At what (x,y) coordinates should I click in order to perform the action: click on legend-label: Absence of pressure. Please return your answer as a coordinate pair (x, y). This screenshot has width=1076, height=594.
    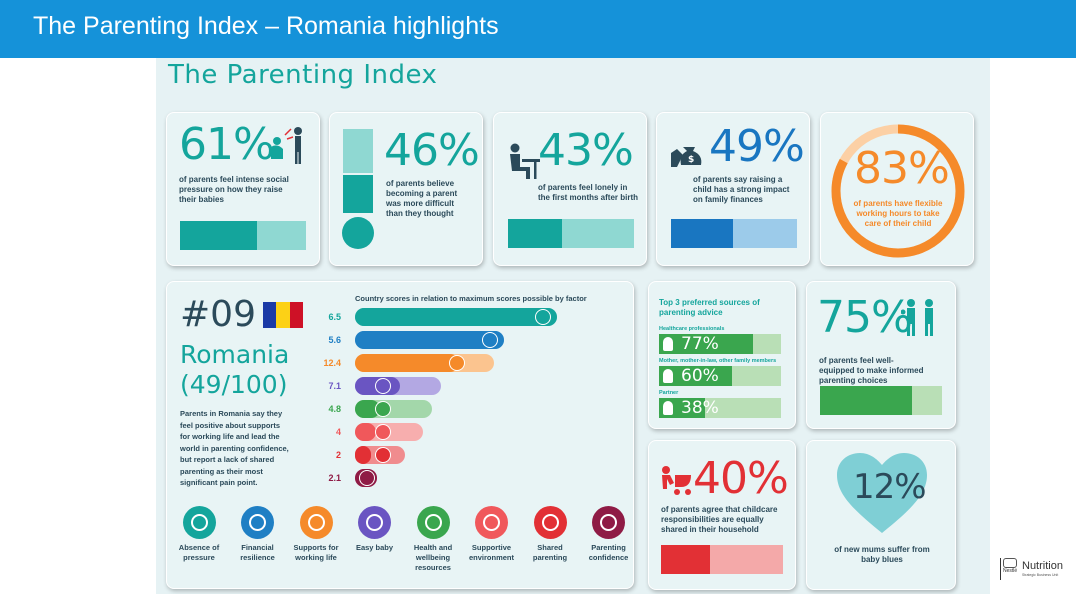
    Looking at the image, I should click on (199, 552).